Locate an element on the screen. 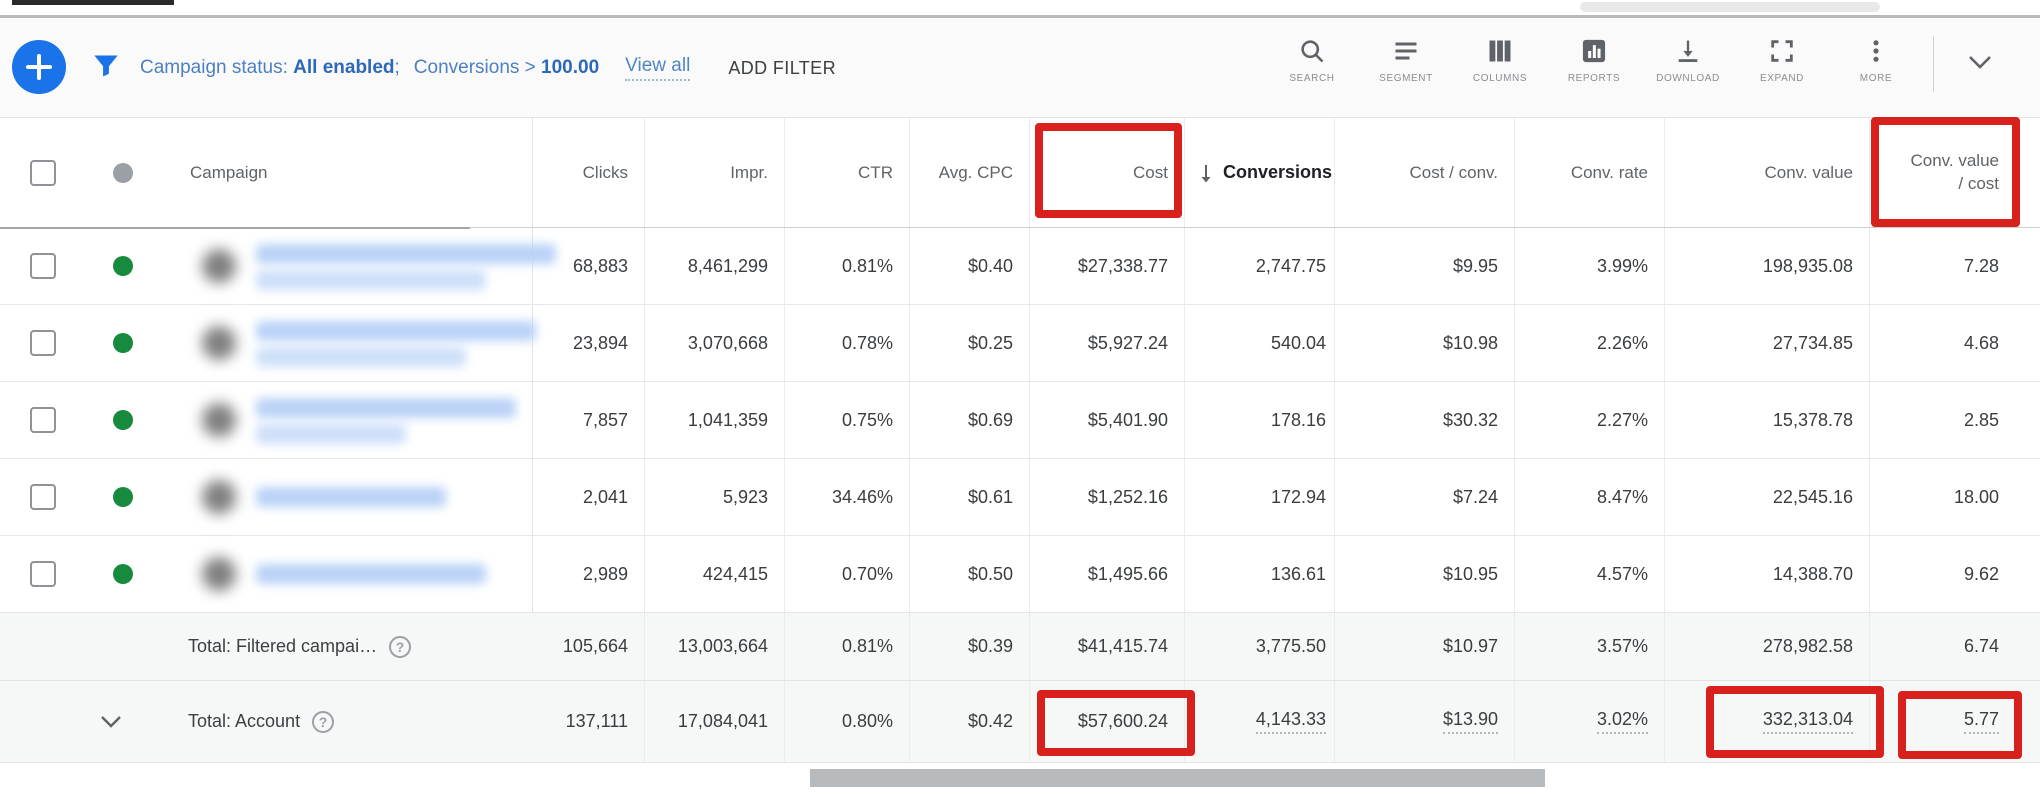  cell-cost-per-conv: $9.95 is located at coordinates (1425, 266).